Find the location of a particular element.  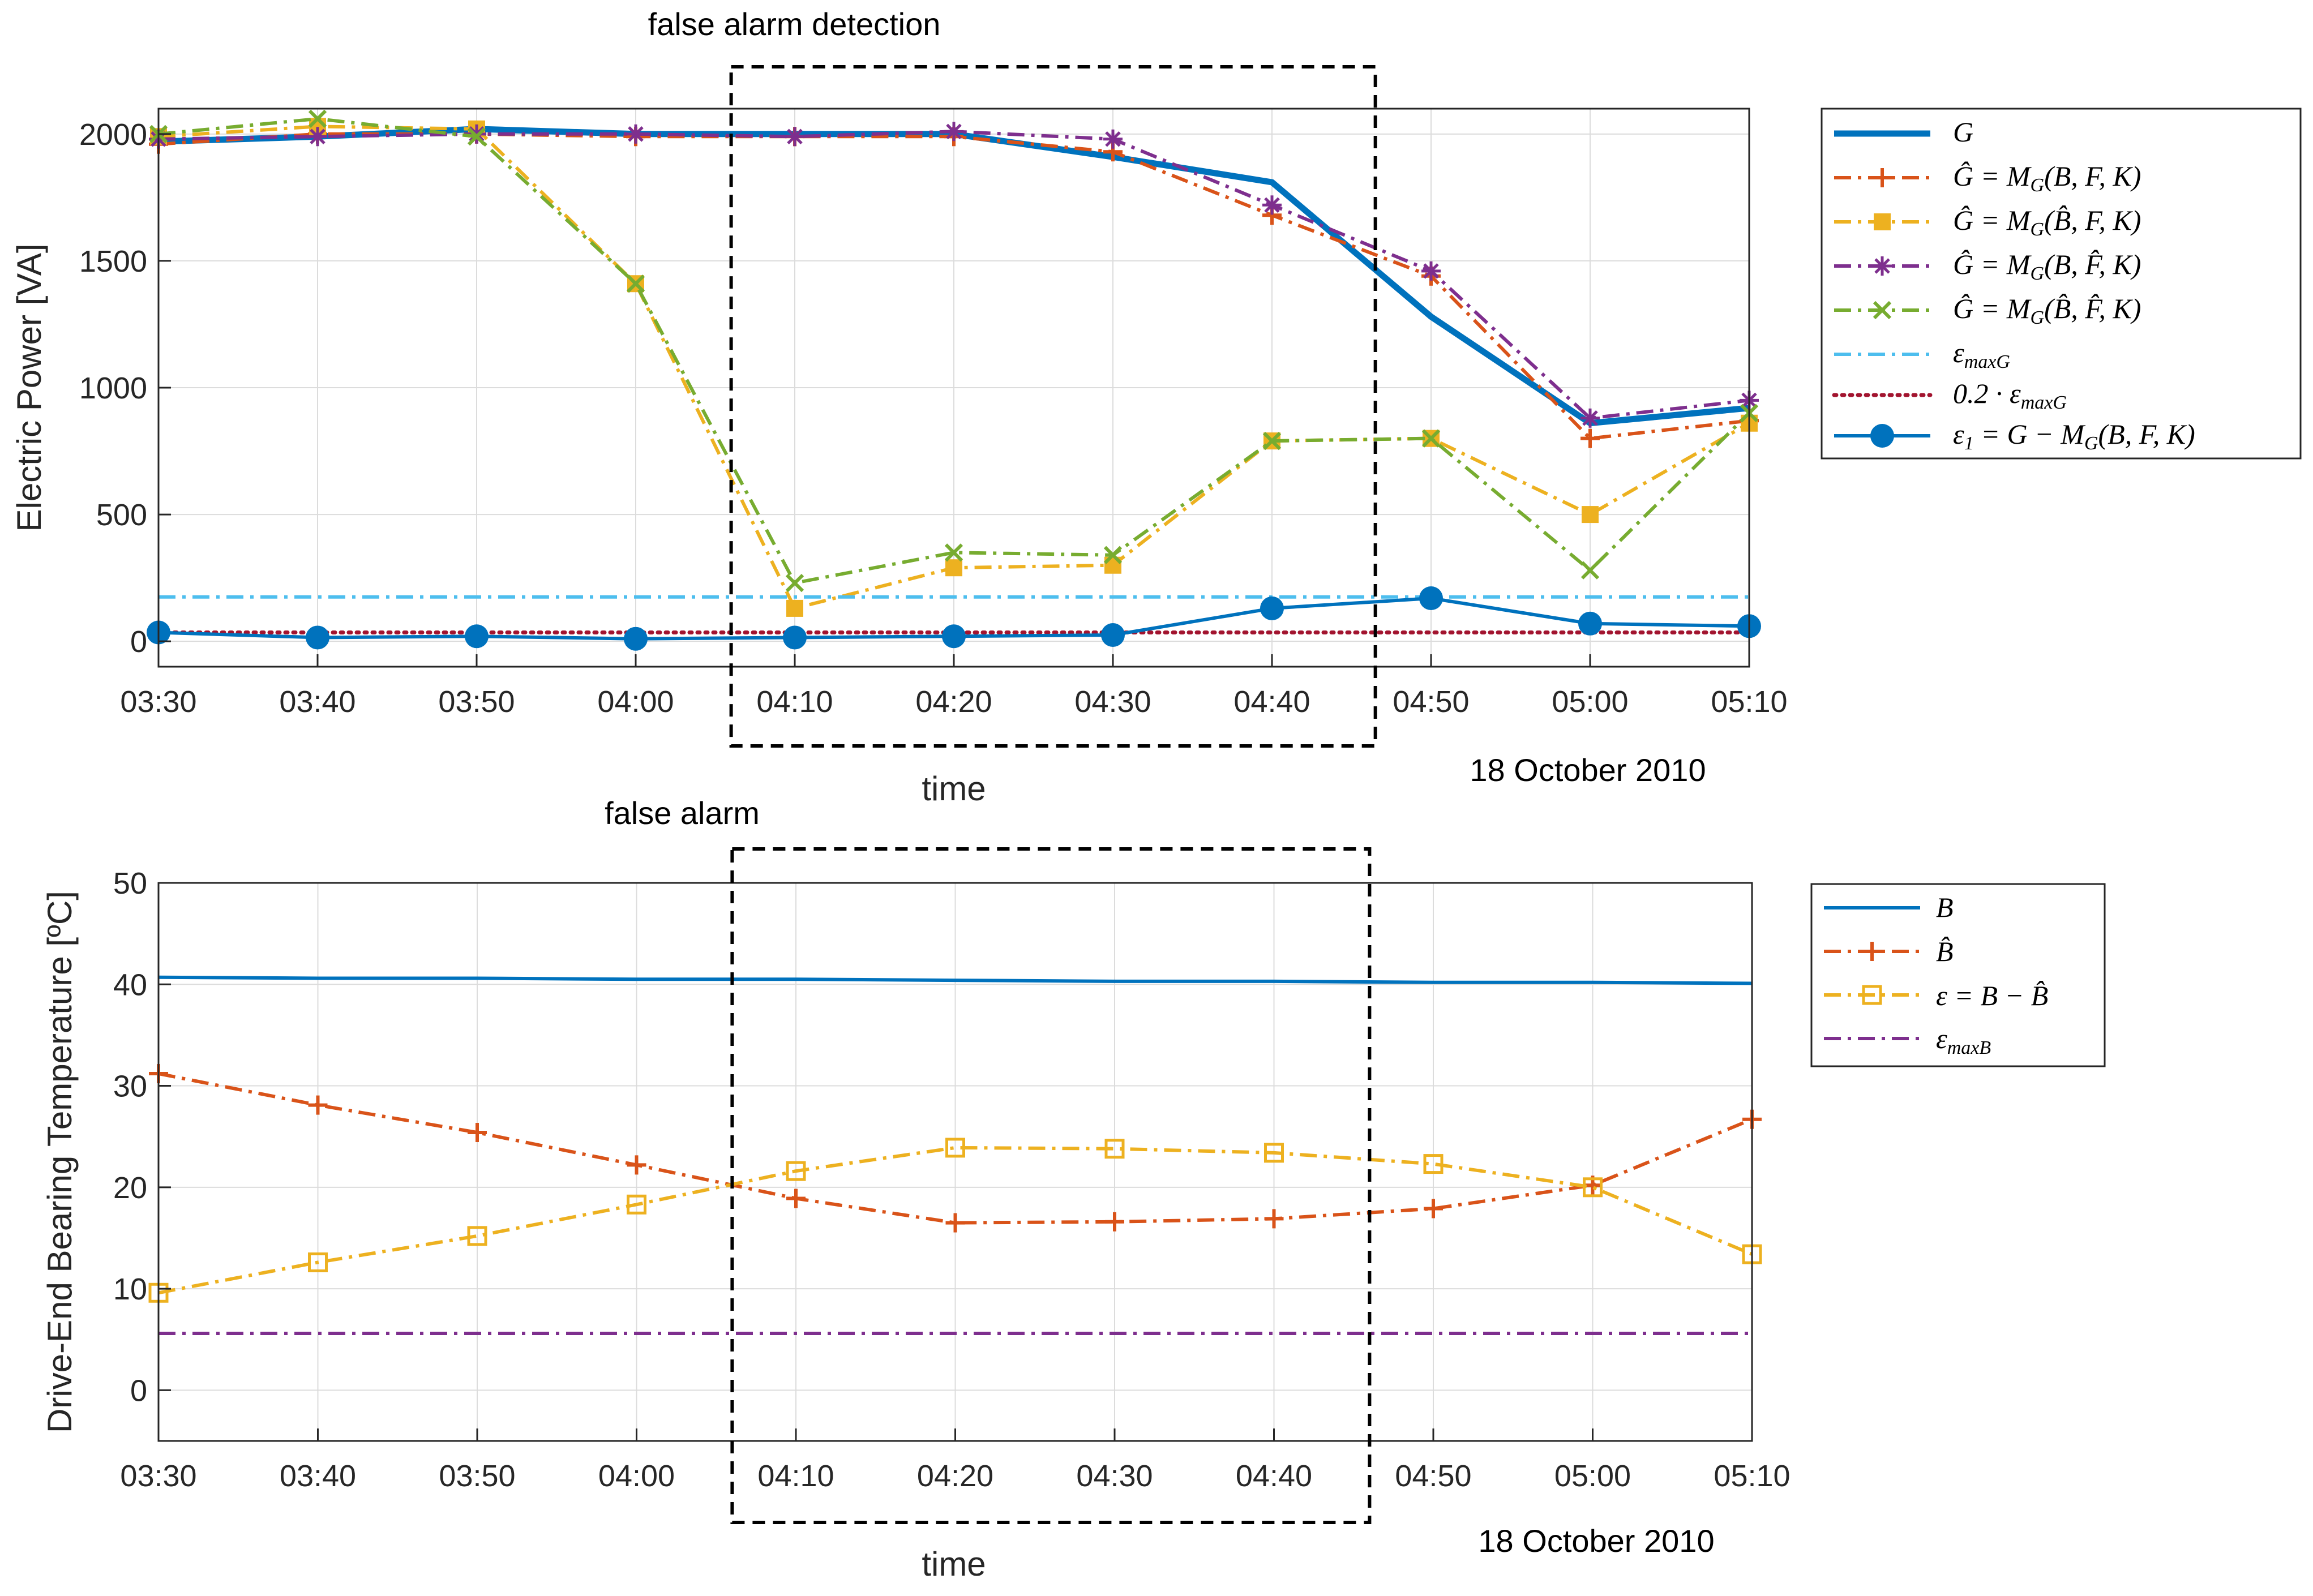

y-tick-label: 2000 is located at coordinates (113, 135).